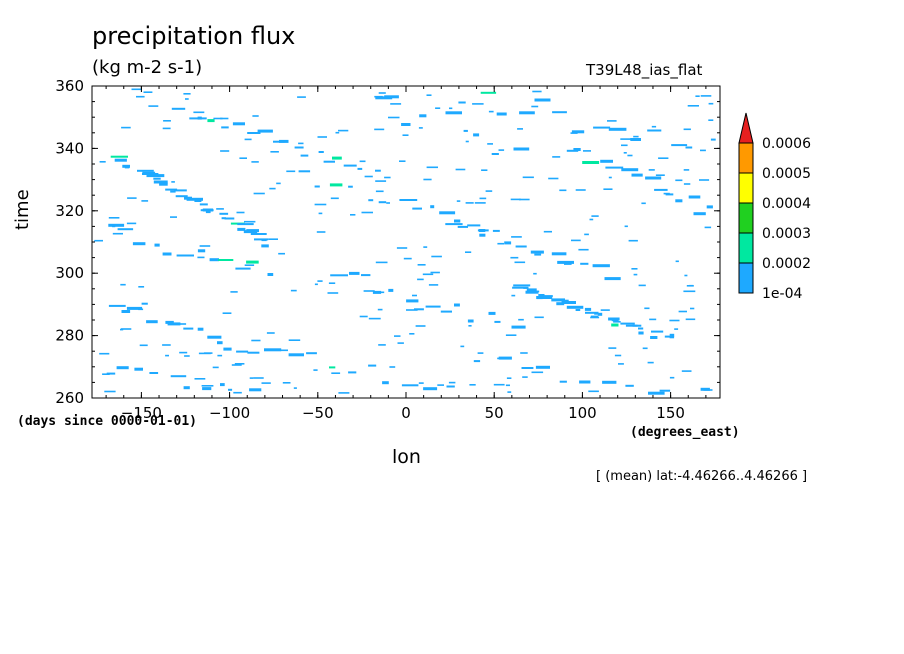  What do you see at coordinates (69, 398) in the screenshot?
I see `y-tick-label: 260` at bounding box center [69, 398].